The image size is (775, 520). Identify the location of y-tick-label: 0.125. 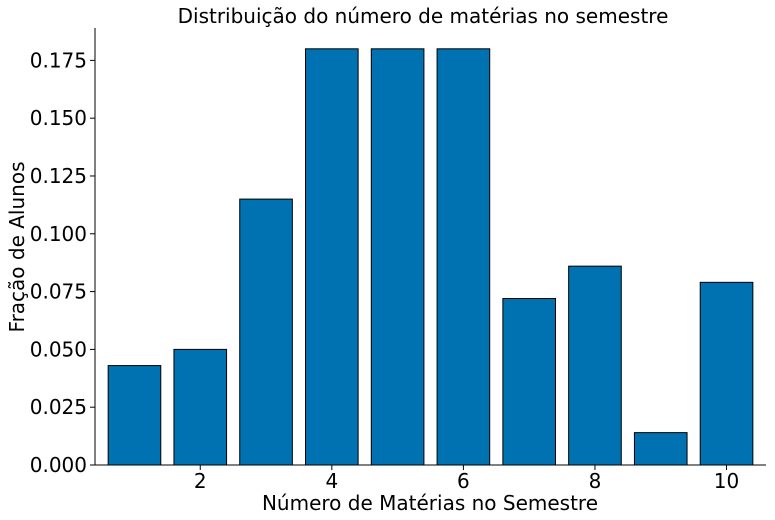
(58, 176).